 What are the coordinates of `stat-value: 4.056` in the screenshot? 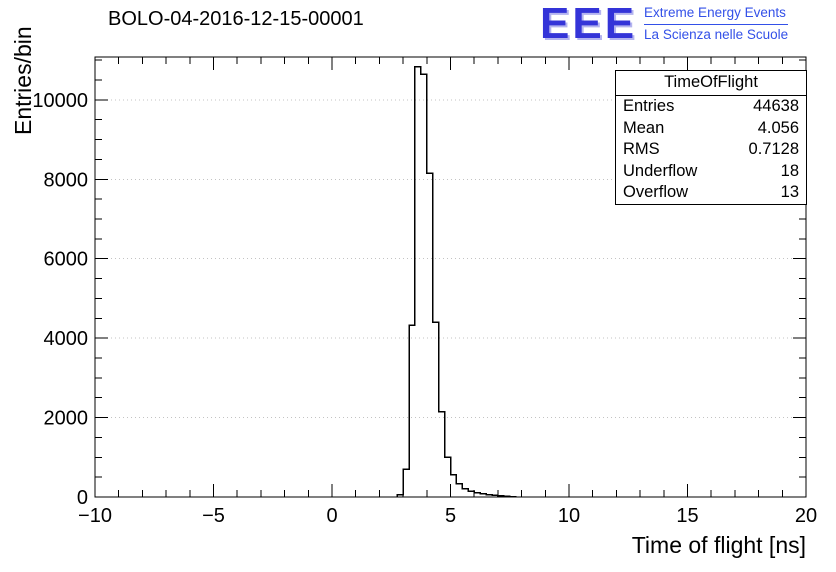 It's located at (778, 127).